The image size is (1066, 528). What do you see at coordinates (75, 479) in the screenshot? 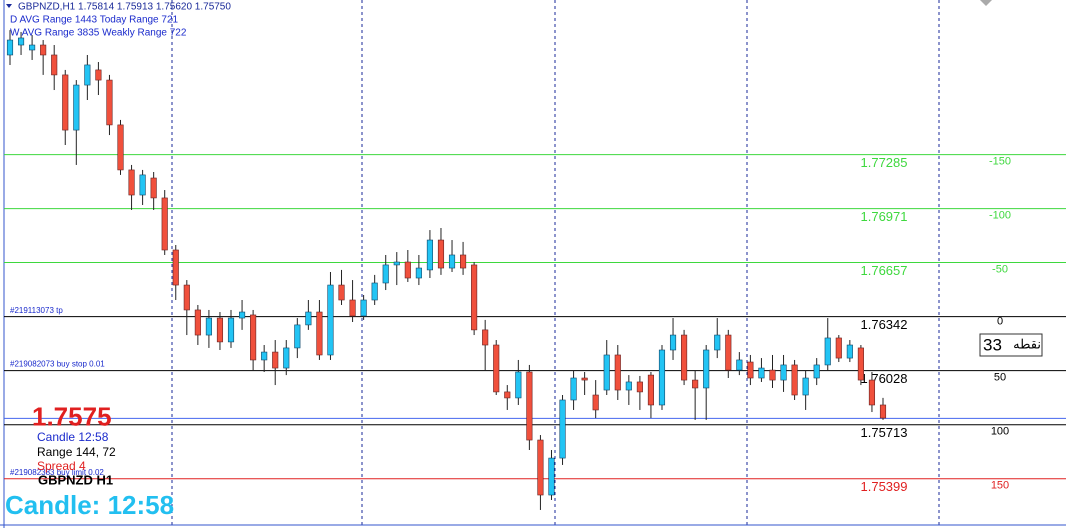
I see `info-symbol: GBPNZD H1` at bounding box center [75, 479].